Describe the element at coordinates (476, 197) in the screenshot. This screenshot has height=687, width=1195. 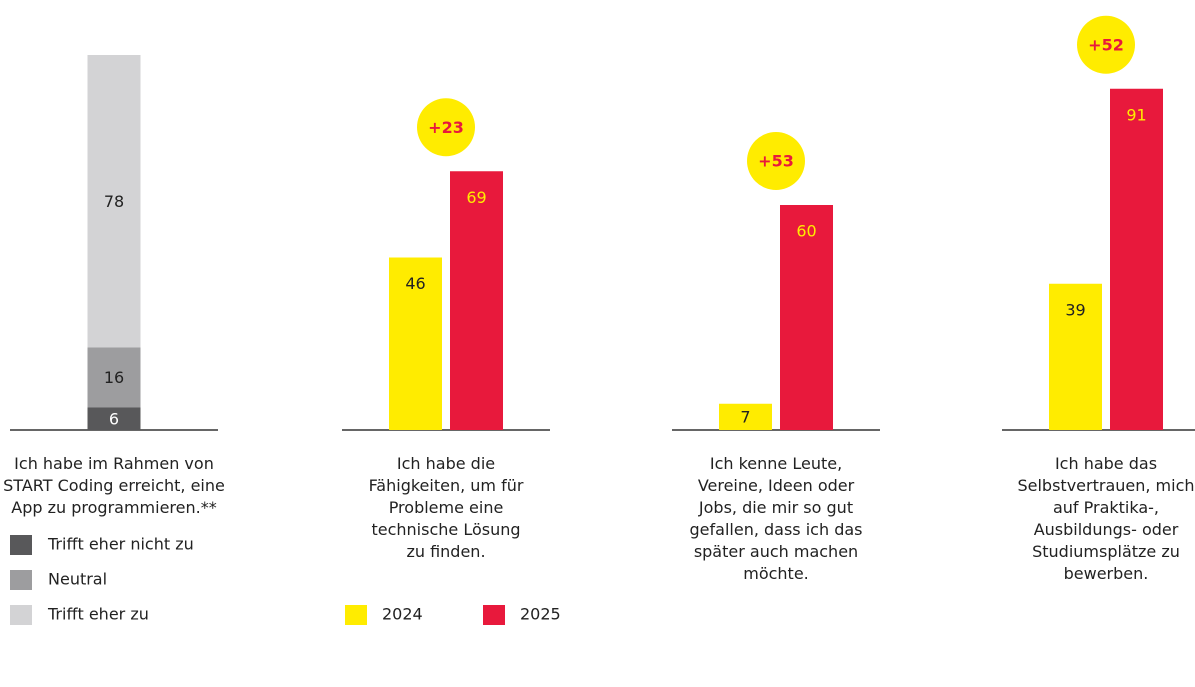
I see `value-label: 69` at that location.